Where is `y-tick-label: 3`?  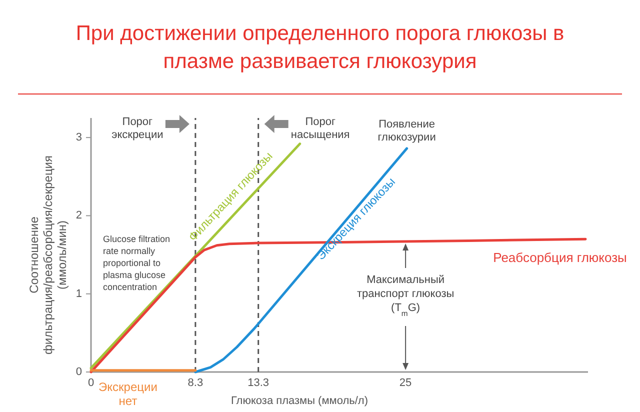
y-tick-label: 3 is located at coordinates (79, 137).